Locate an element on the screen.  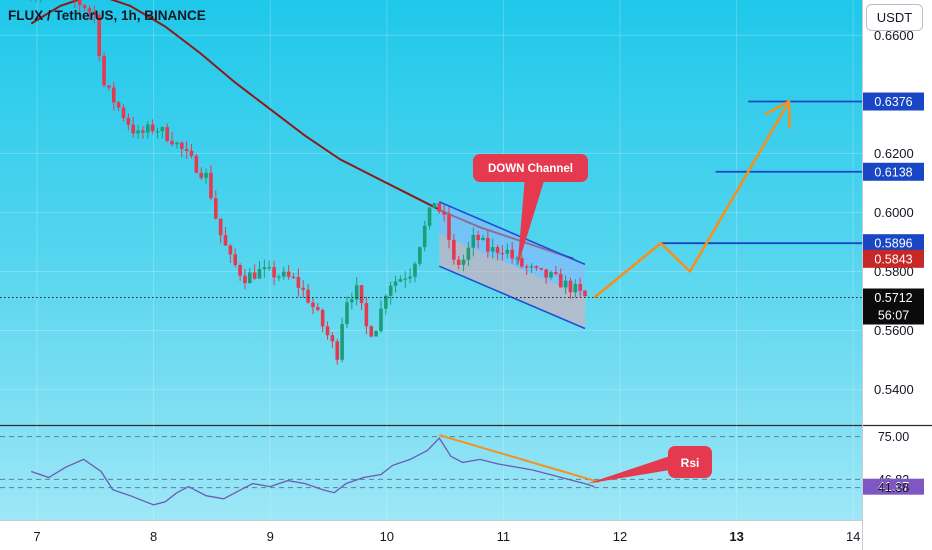
currency-button: USDT is located at coordinates (894, 17).